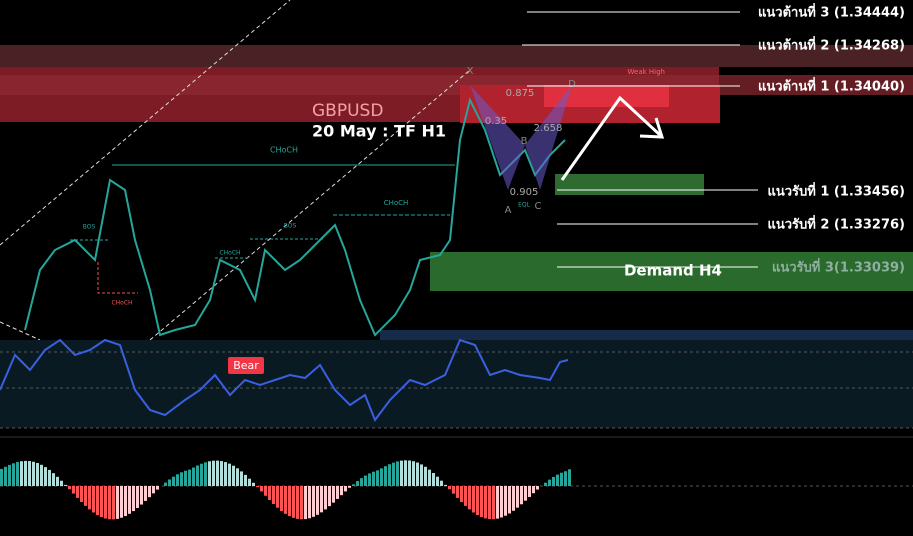 The image size is (913, 536). I want to click on pattern-point: X, so click(470, 71).